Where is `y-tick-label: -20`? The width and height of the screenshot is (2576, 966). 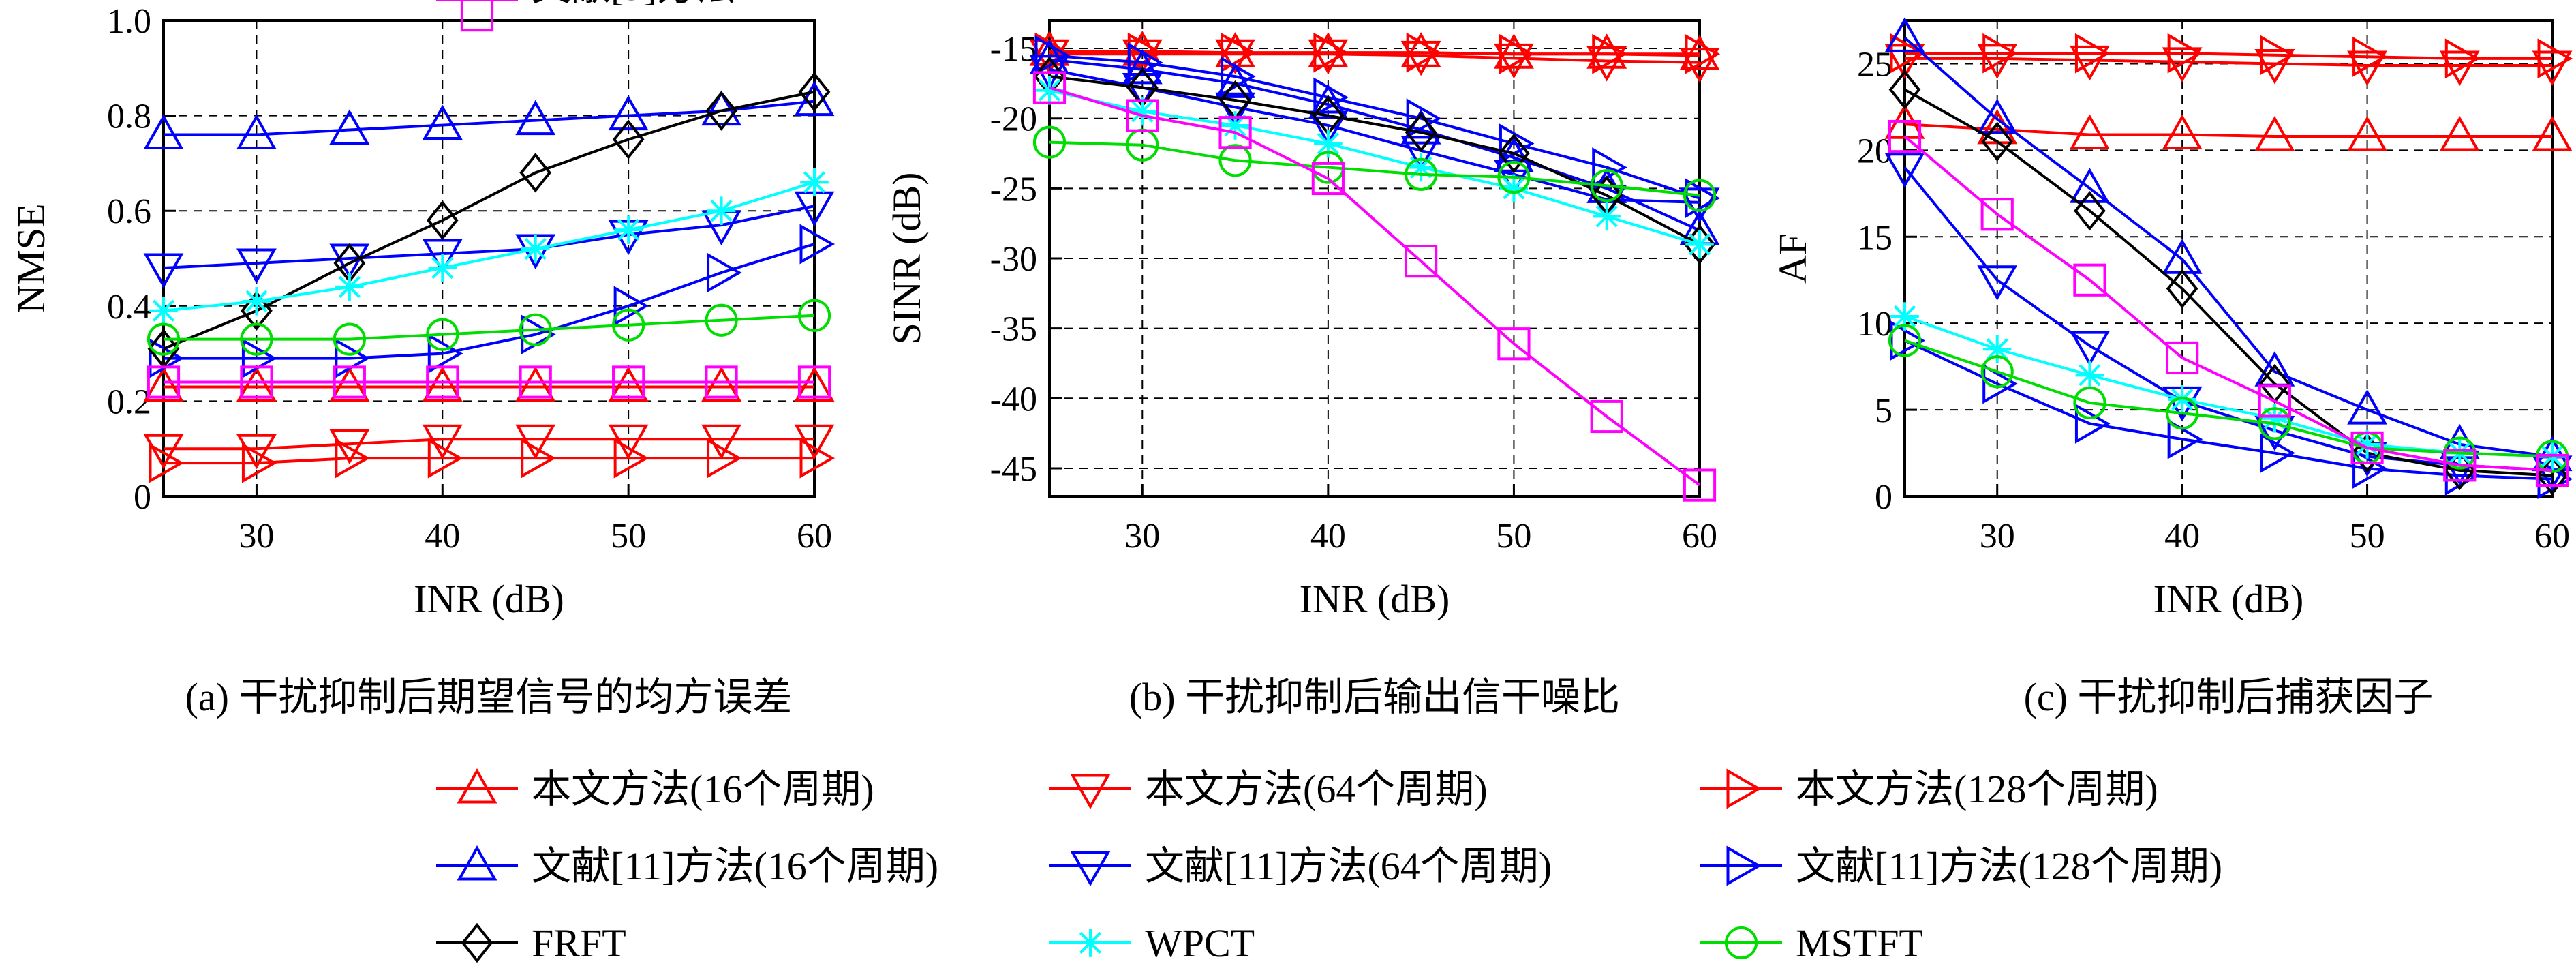
y-tick-label: -20 is located at coordinates (1013, 120).